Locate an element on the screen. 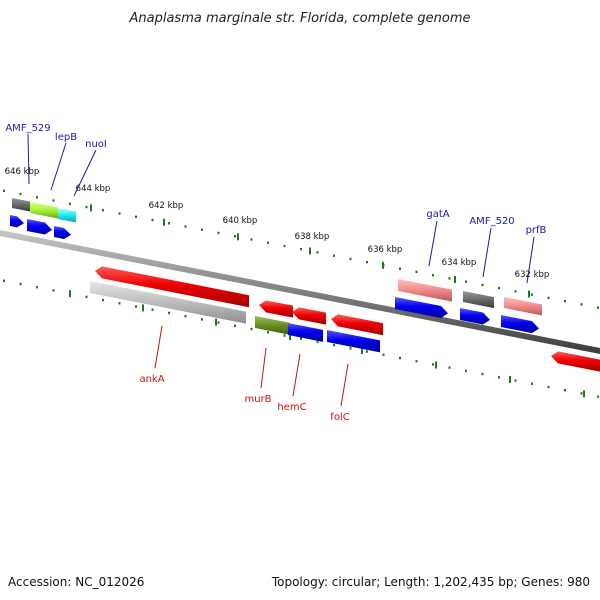 This screenshot has height=600, width=600. gene-label-lepb: lepB is located at coordinates (66, 137).